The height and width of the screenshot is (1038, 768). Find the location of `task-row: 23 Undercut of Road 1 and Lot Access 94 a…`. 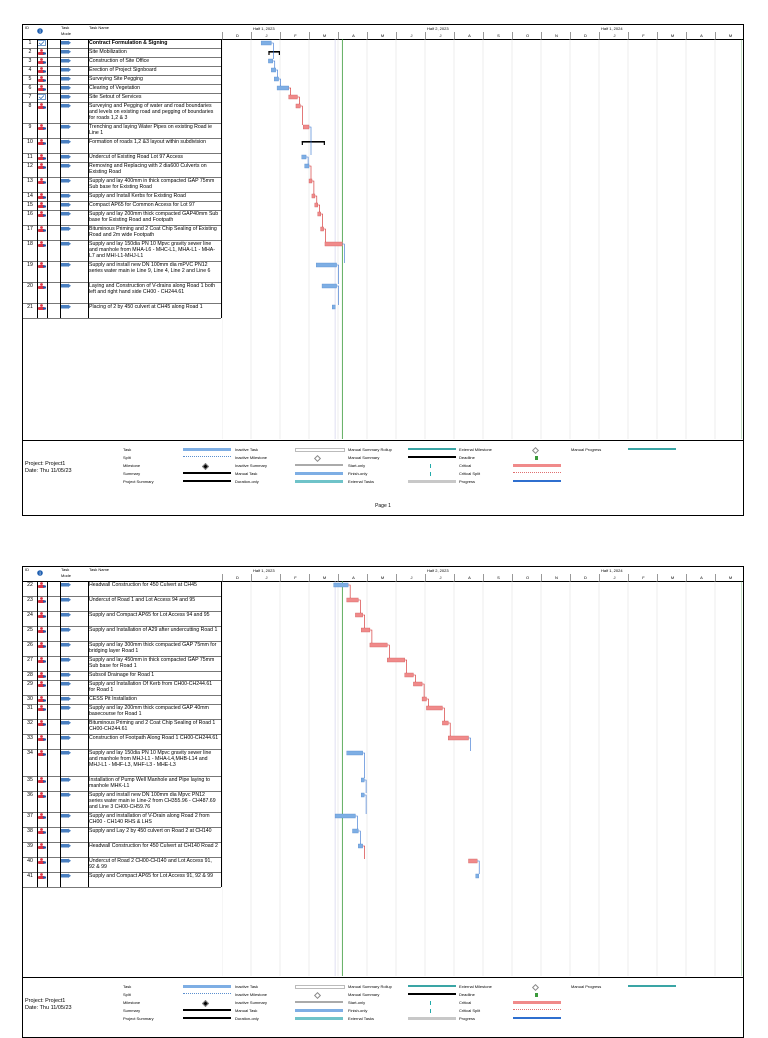

task-row: 23 Undercut of Road 1 and Lot Access 94 a… is located at coordinates (122, 604).